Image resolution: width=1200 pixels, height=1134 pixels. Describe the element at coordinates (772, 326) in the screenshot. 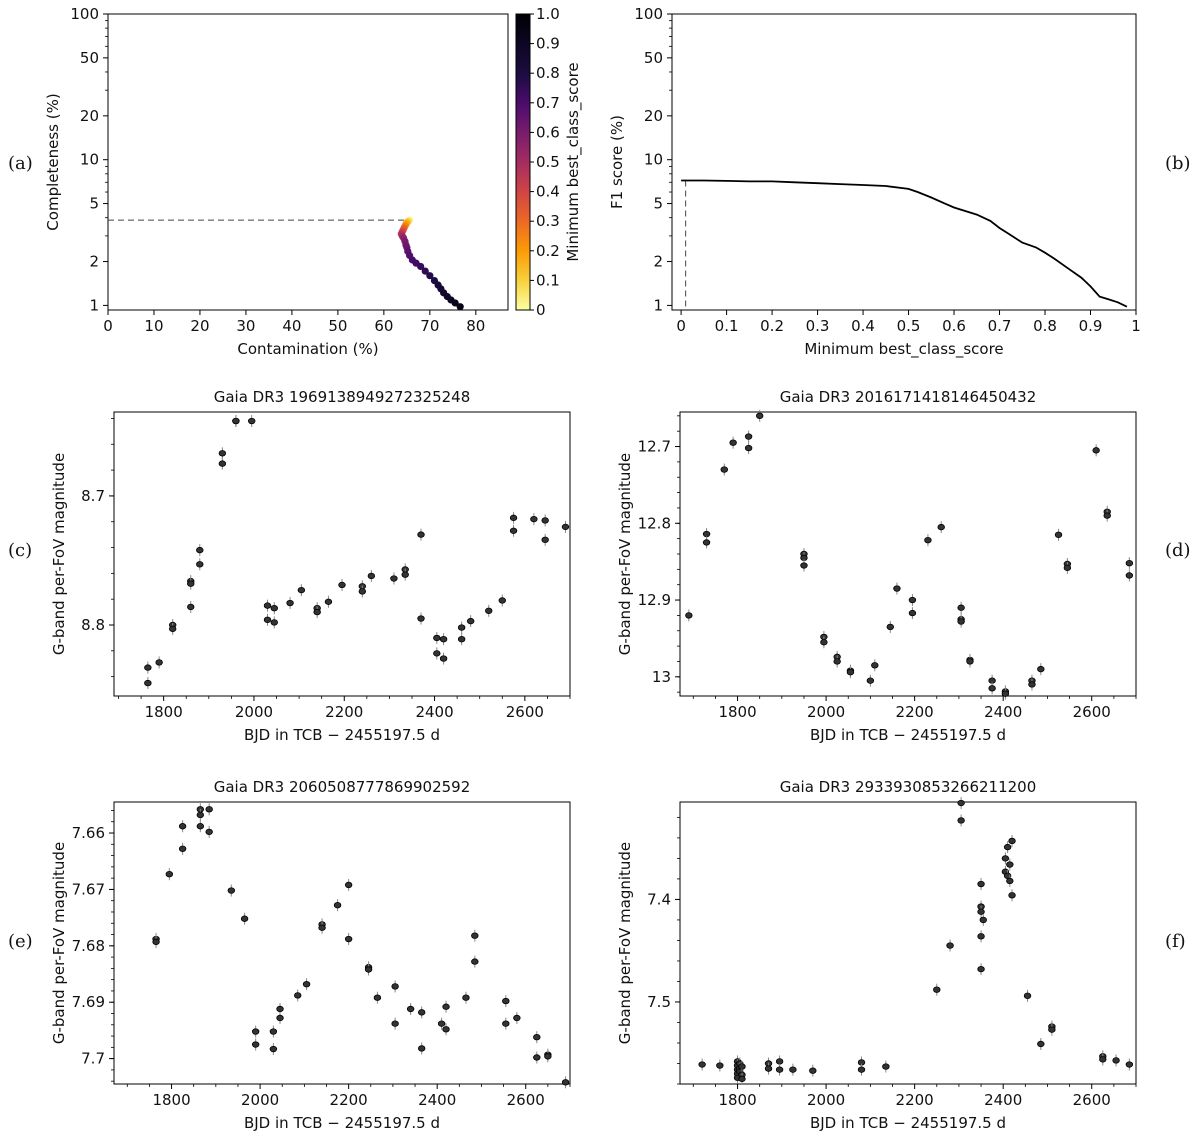

I see `x-tick-label: 0.2` at that location.